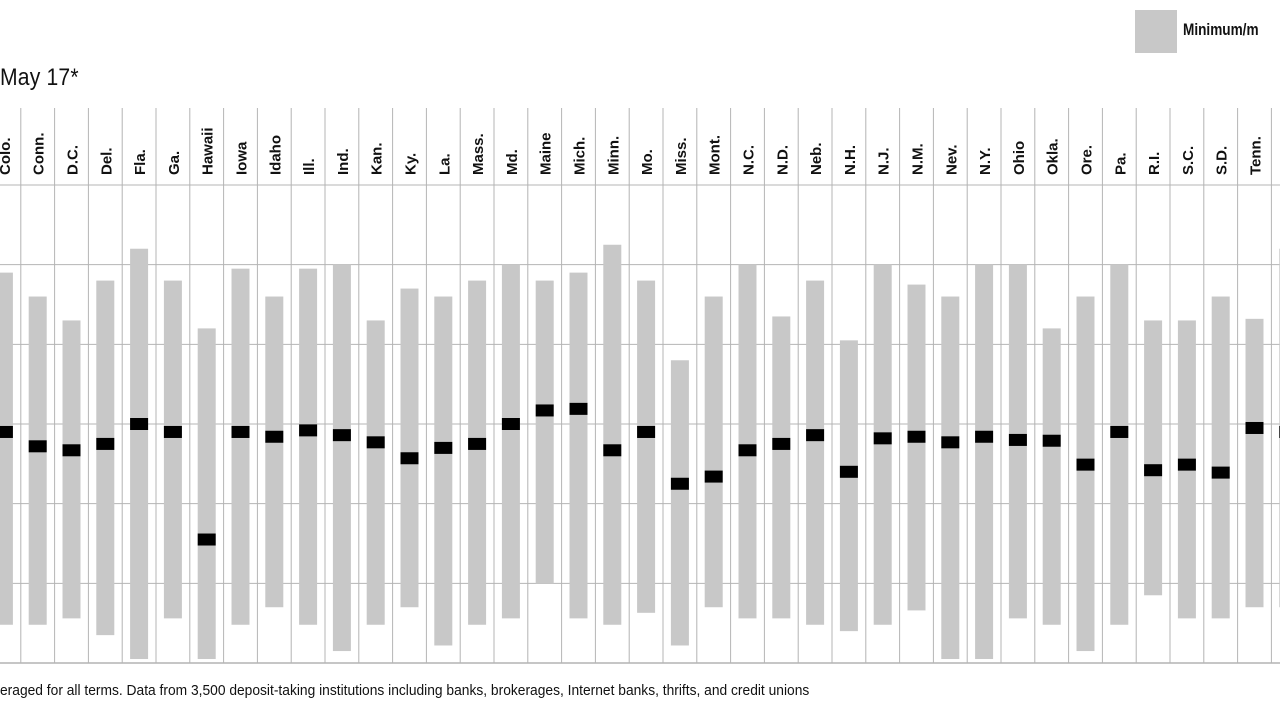 The width and height of the screenshot is (1280, 720). What do you see at coordinates (647, 162) in the screenshot?
I see `state-label: Mo.` at bounding box center [647, 162].